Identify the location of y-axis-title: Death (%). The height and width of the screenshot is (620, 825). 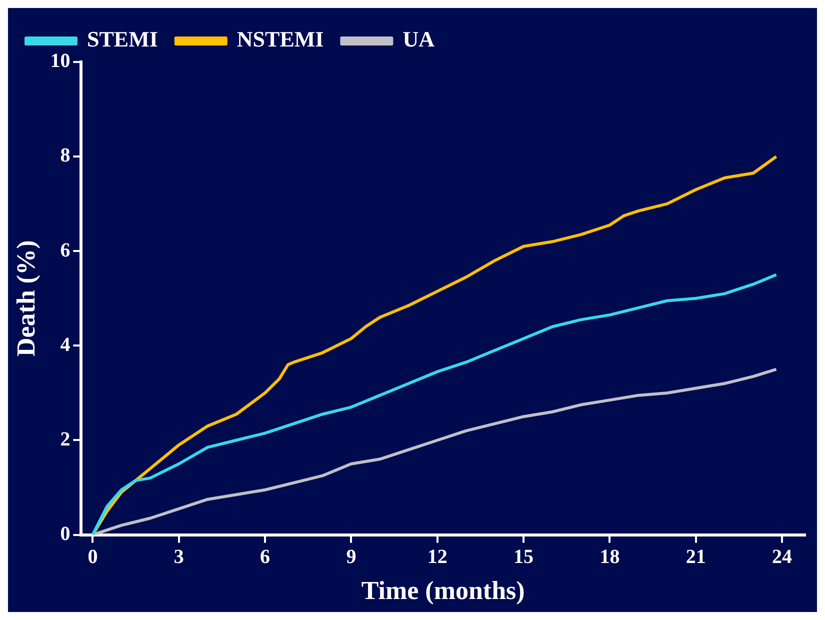
(25, 298).